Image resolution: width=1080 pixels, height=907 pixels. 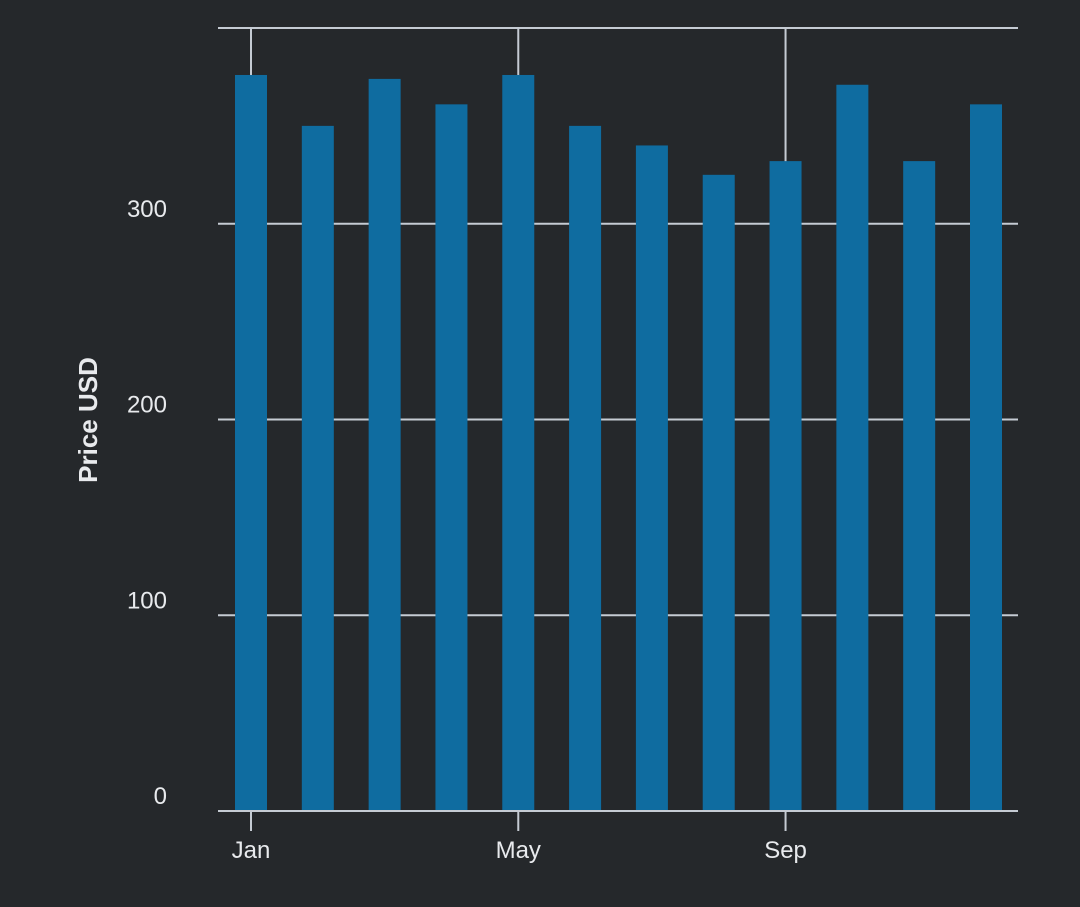 What do you see at coordinates (147, 600) in the screenshot?
I see `y-tick-label-100: 100` at bounding box center [147, 600].